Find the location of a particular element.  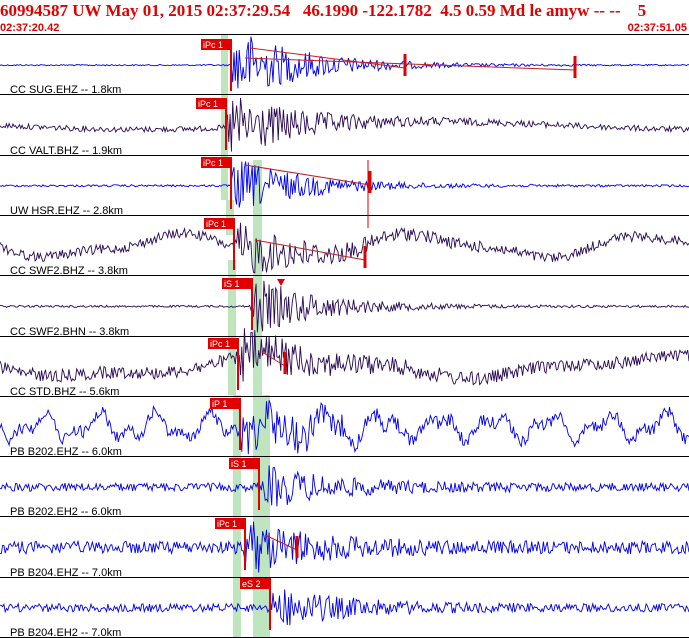

trace-label: PB B204.EH2 -- 7.0km is located at coordinates (65, 632).